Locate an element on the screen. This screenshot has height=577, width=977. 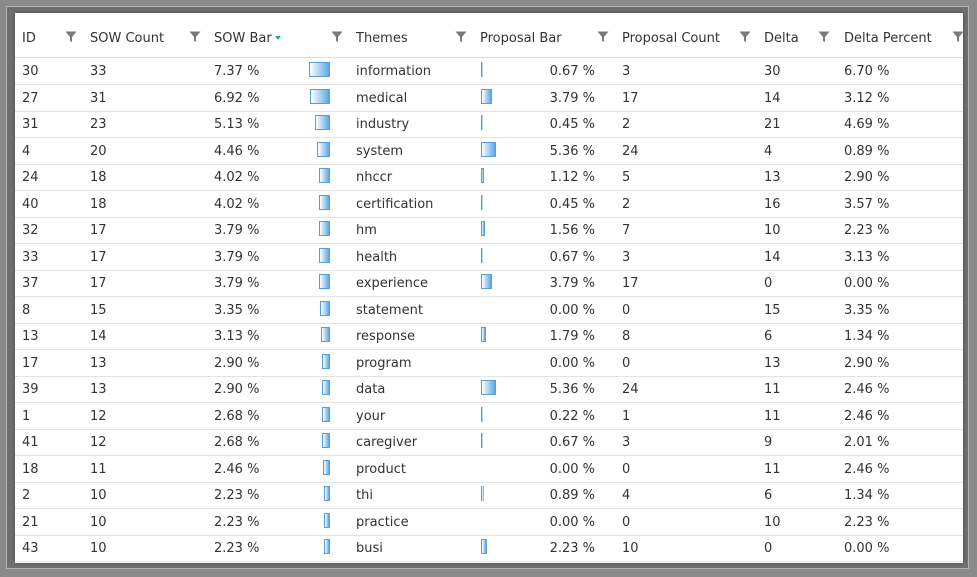
cell-delta-percent: 0.00 % is located at coordinates (867, 548).